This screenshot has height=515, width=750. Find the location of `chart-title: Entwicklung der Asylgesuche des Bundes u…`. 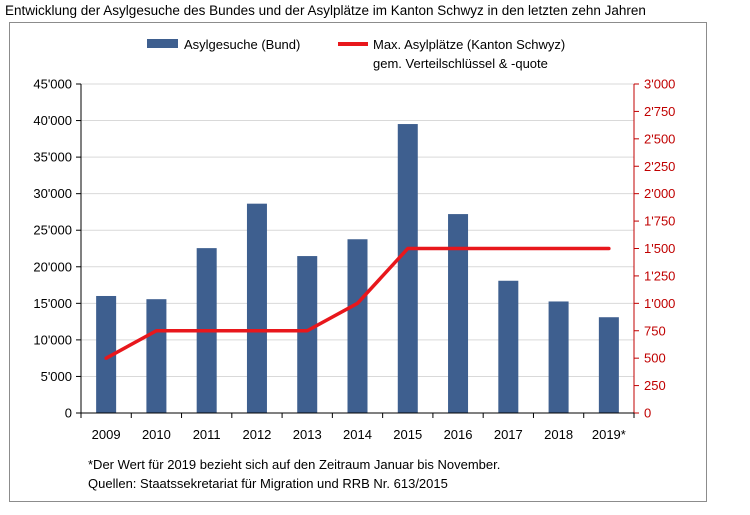

chart-title: Entwicklung der Asylgesuche des Bundes u… is located at coordinates (325, 10).